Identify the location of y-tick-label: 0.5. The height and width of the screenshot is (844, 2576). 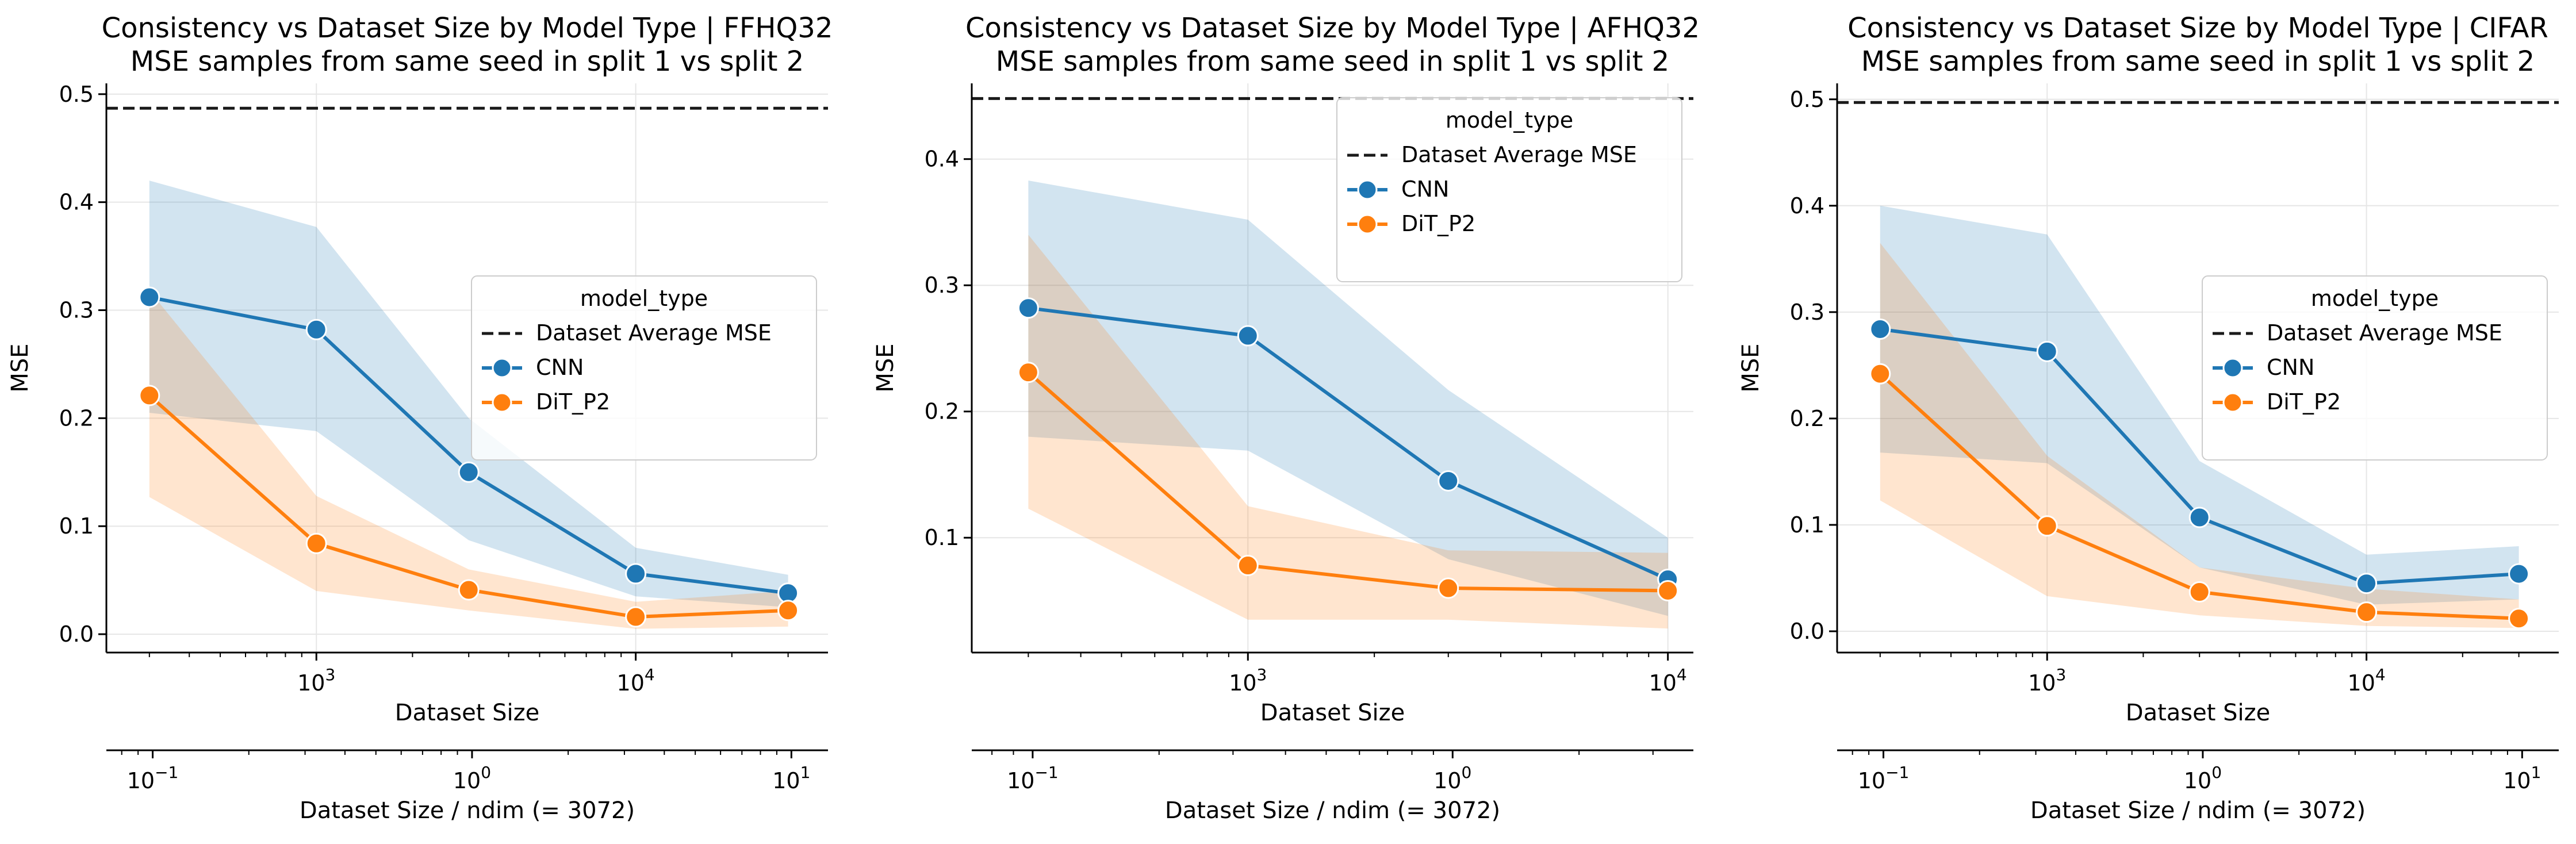
(76, 95).